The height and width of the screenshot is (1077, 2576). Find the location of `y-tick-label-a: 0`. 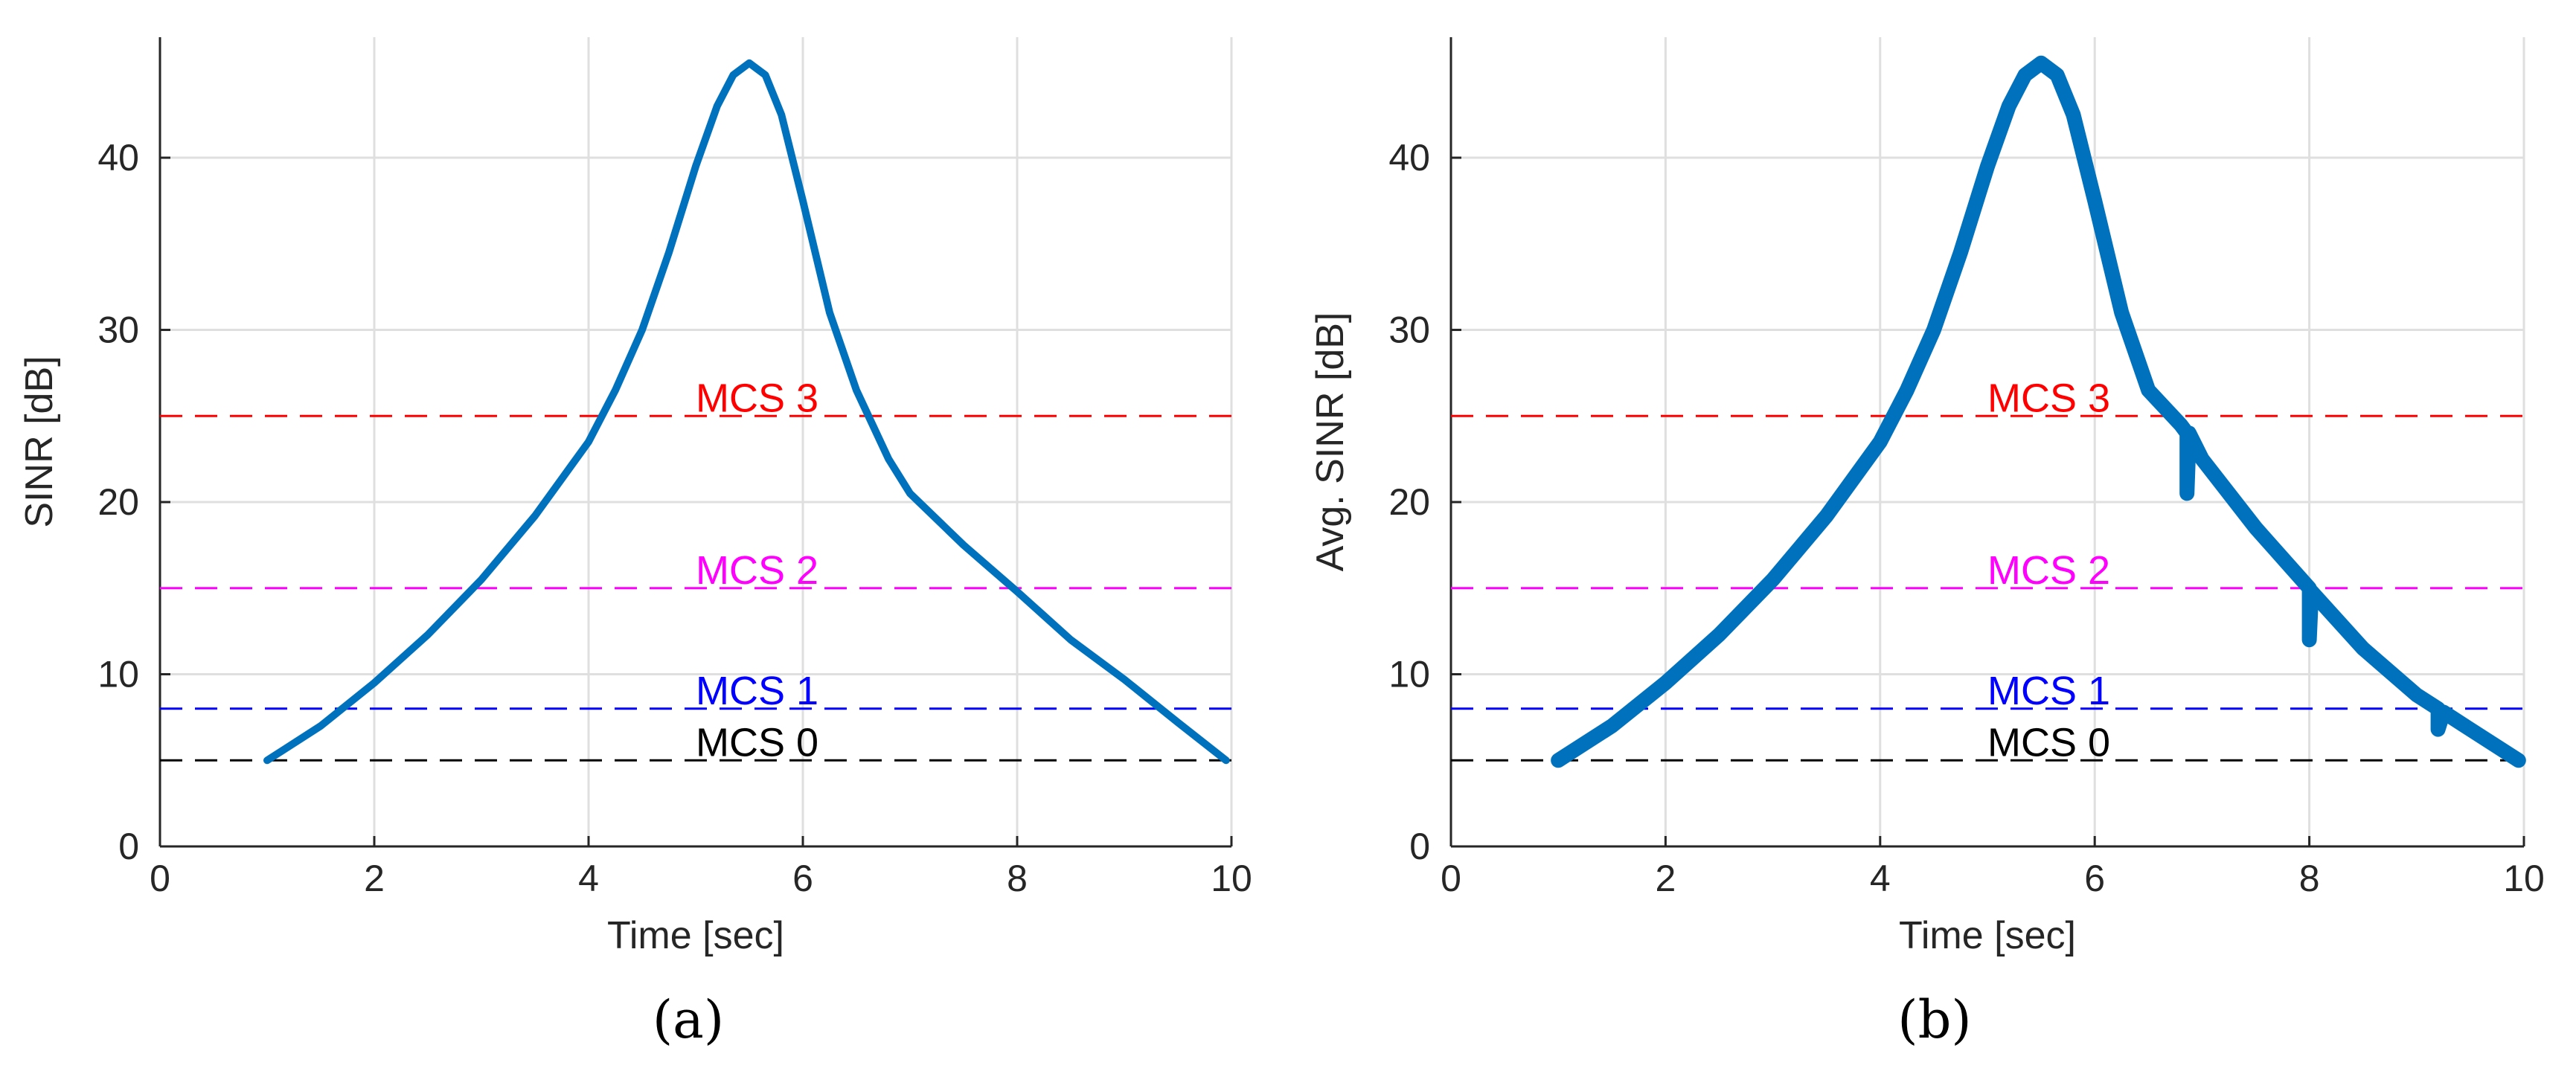

y-tick-label-a: 0 is located at coordinates (128, 846).